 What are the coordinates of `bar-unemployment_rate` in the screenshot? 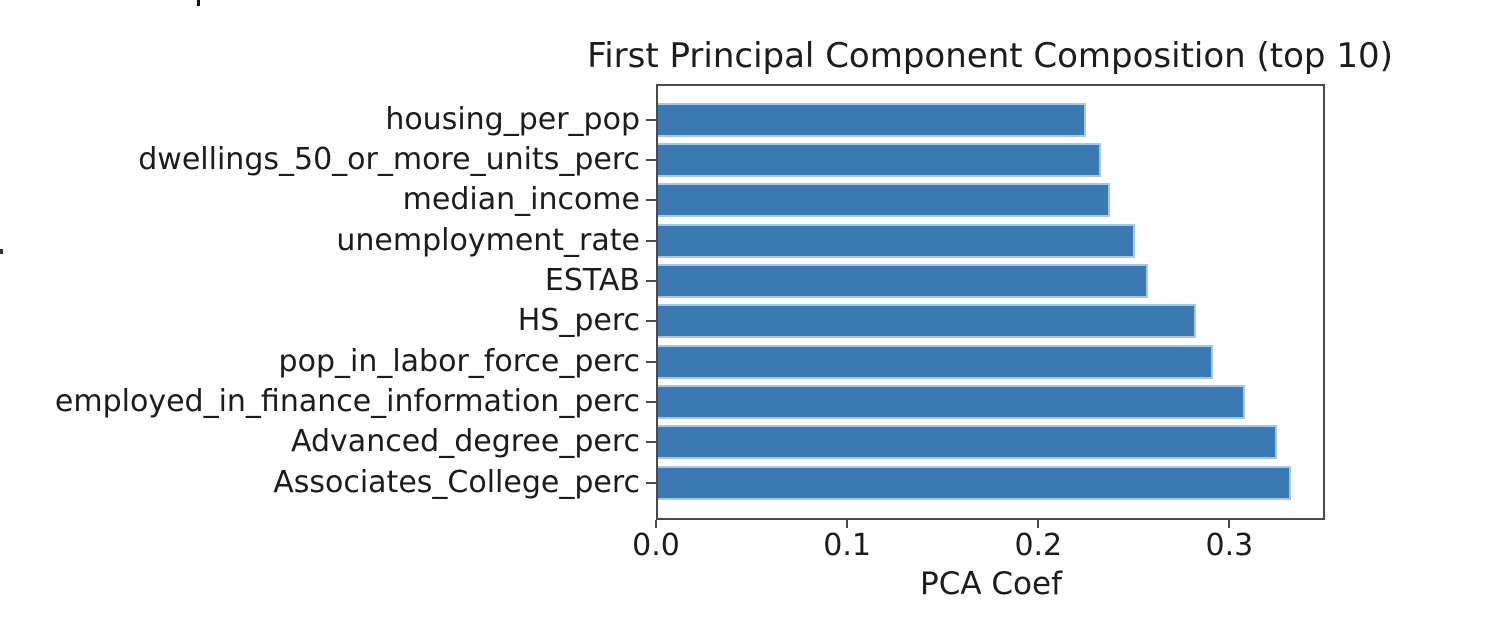 It's located at (896, 240).